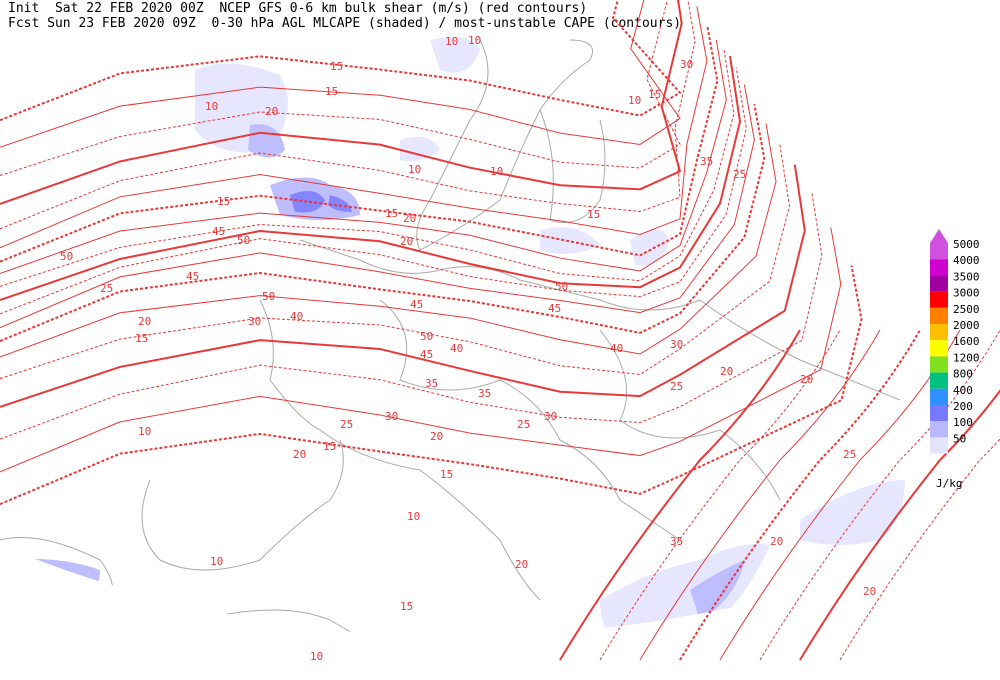 Image resolution: width=1000 pixels, height=680 pixels. Describe the element at coordinates (963, 390) in the screenshot. I see `legend-label: 400` at that location.